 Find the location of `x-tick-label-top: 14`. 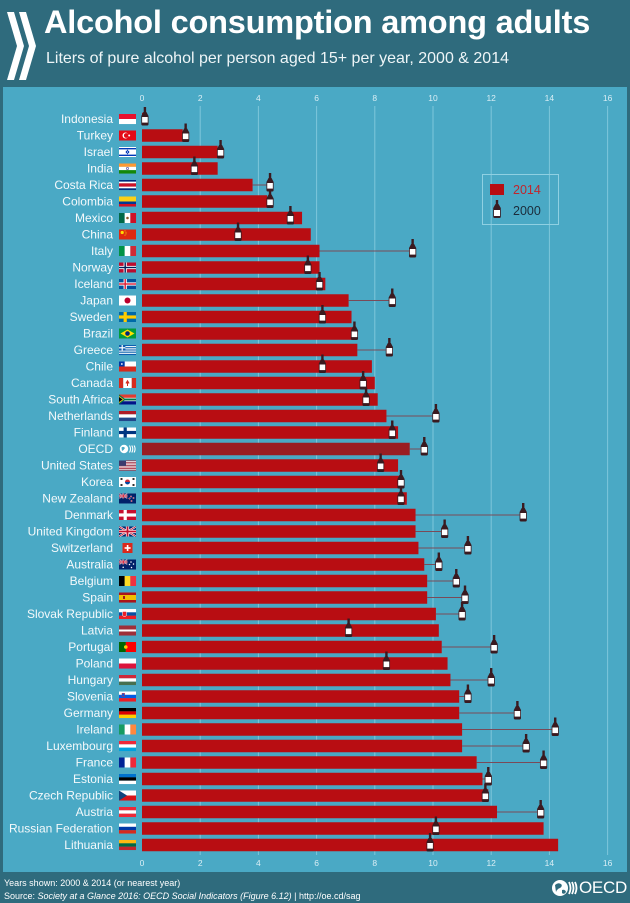

x-tick-label-top: 14 is located at coordinates (550, 98).